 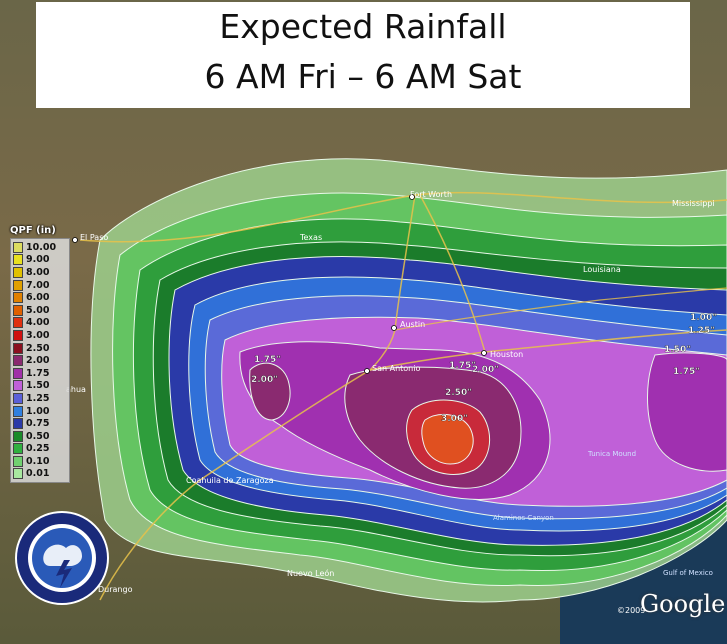 What do you see at coordinates (363, 55) in the screenshot?
I see `title-box: Expected Rainfall 6 AM Fri – 6 AM Sat` at bounding box center [363, 55].